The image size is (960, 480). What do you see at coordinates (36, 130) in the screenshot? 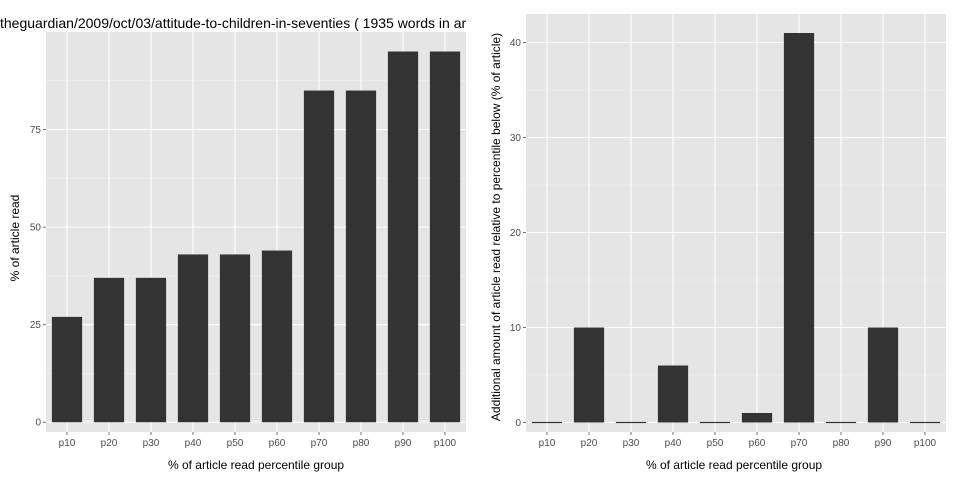
I see `y-tick-label: 75` at bounding box center [36, 130].